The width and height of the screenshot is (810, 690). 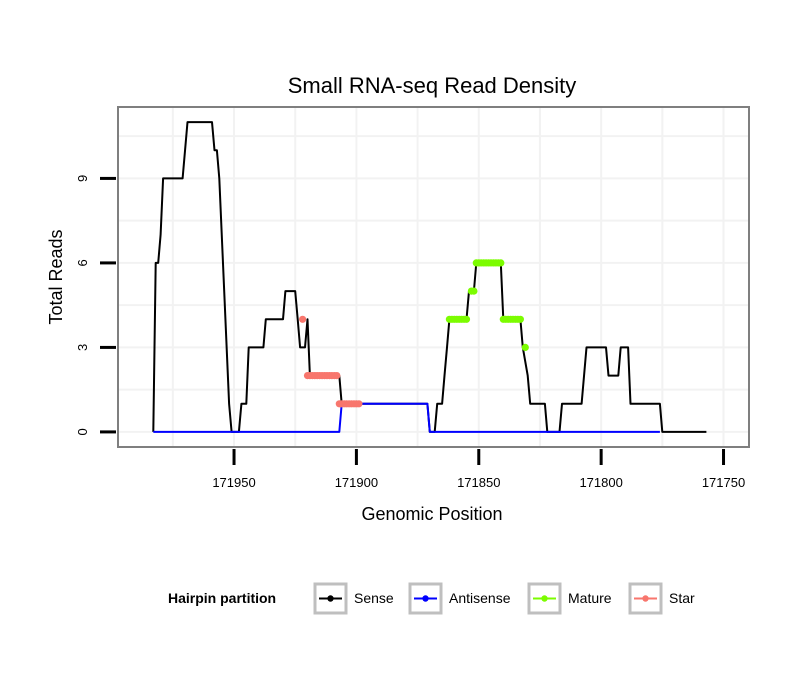 What do you see at coordinates (82, 178) in the screenshot?
I see `y-tick-label: 9` at bounding box center [82, 178].